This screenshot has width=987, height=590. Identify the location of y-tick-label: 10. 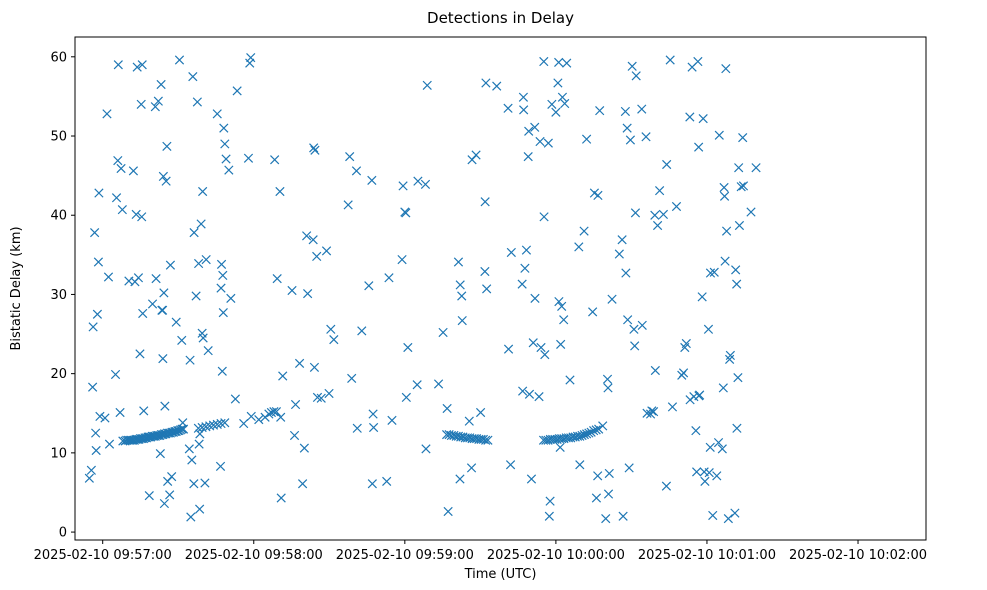
(58, 453).